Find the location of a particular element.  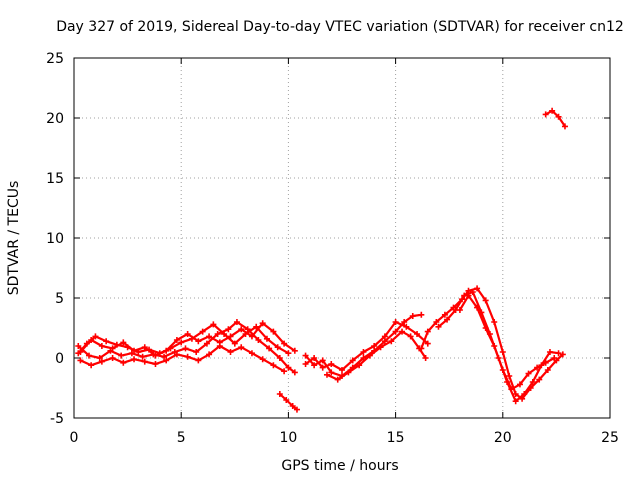

x-tick-label: 25 is located at coordinates (610, 438).